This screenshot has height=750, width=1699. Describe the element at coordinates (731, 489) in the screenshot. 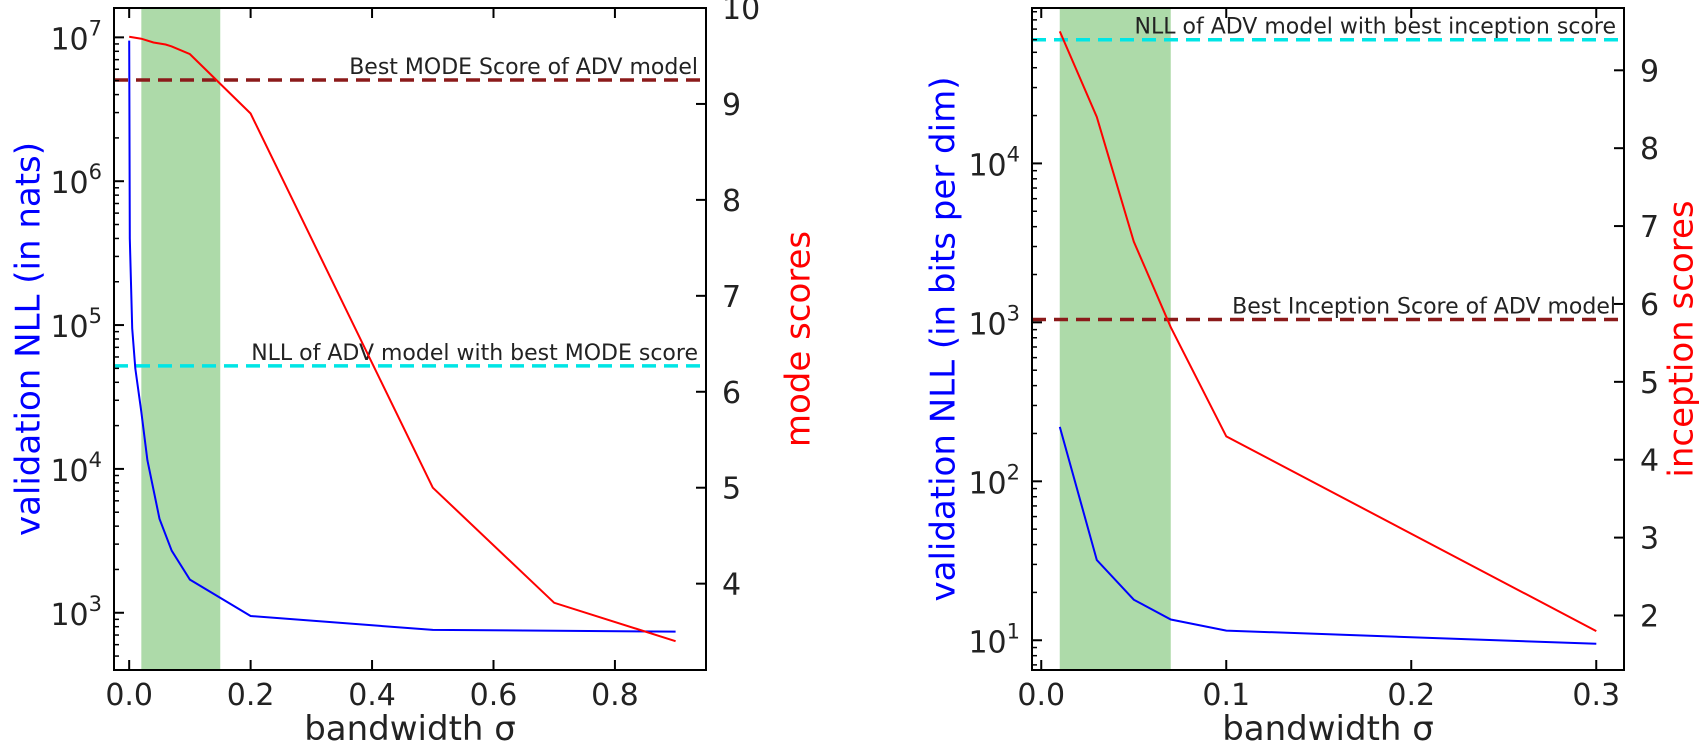

I see `chart1-right-tick-label: 5` at that location.